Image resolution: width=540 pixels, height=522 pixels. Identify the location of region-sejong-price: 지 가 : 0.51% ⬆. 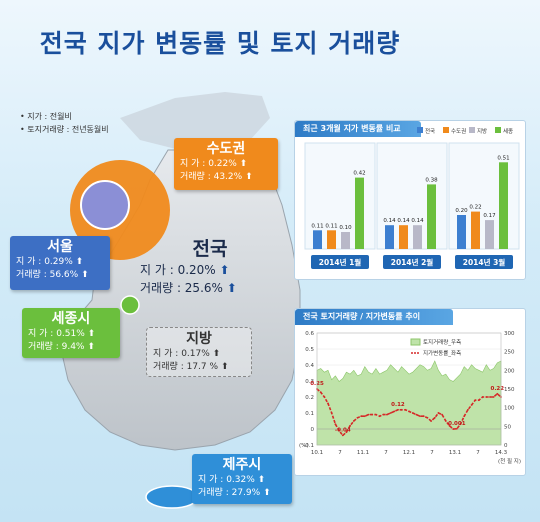
(62, 334).